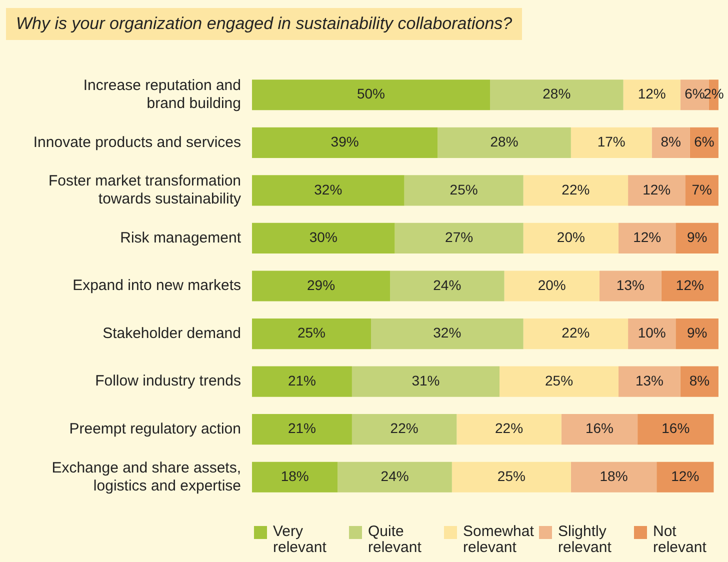 This screenshot has width=728, height=562. Describe the element at coordinates (585, 539) in the screenshot. I see `legend-label: Slightly relevant` at that location.